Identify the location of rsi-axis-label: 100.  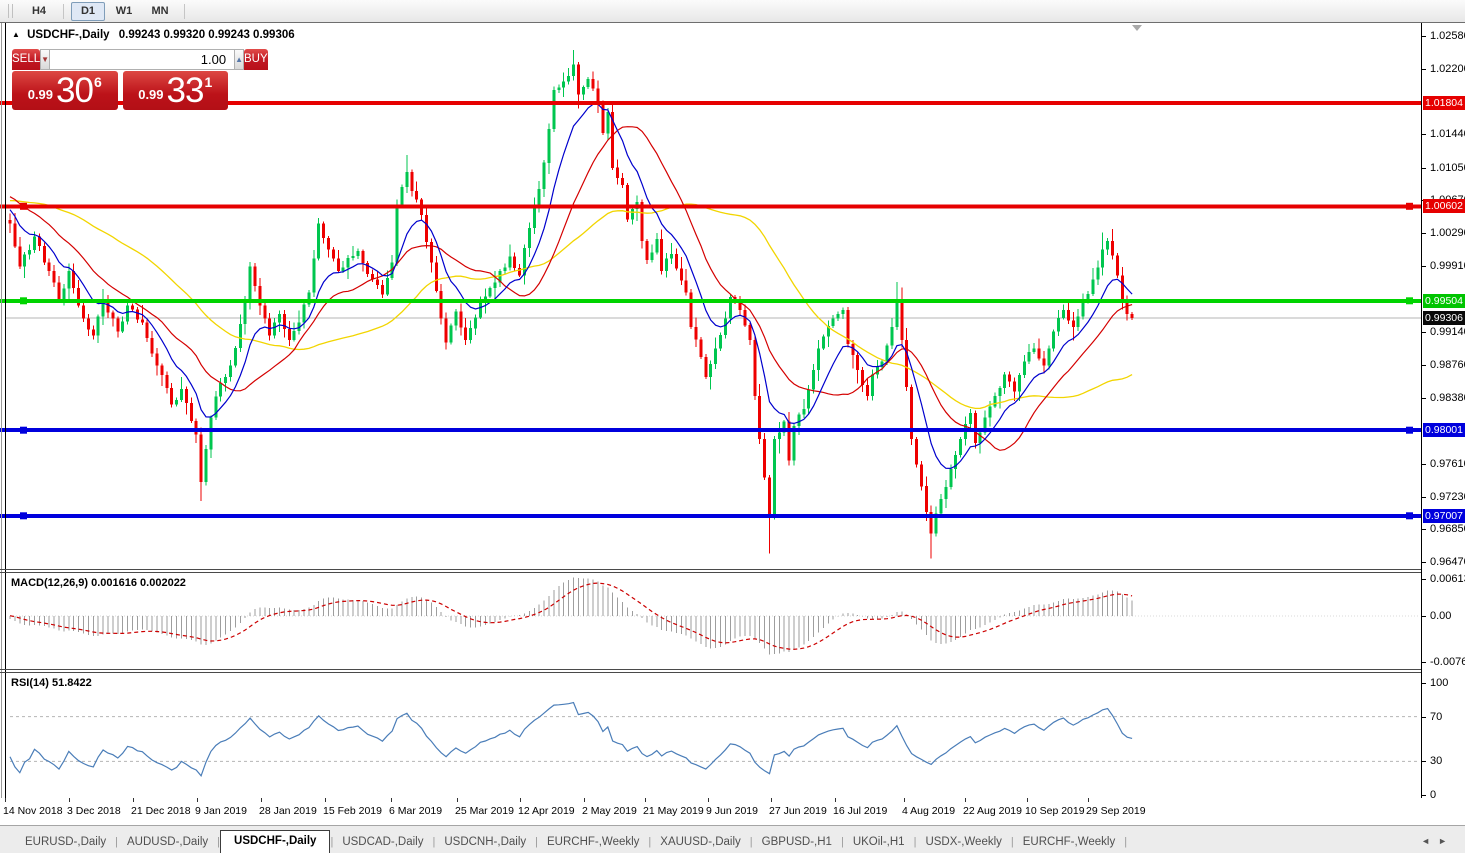
(1439, 683).